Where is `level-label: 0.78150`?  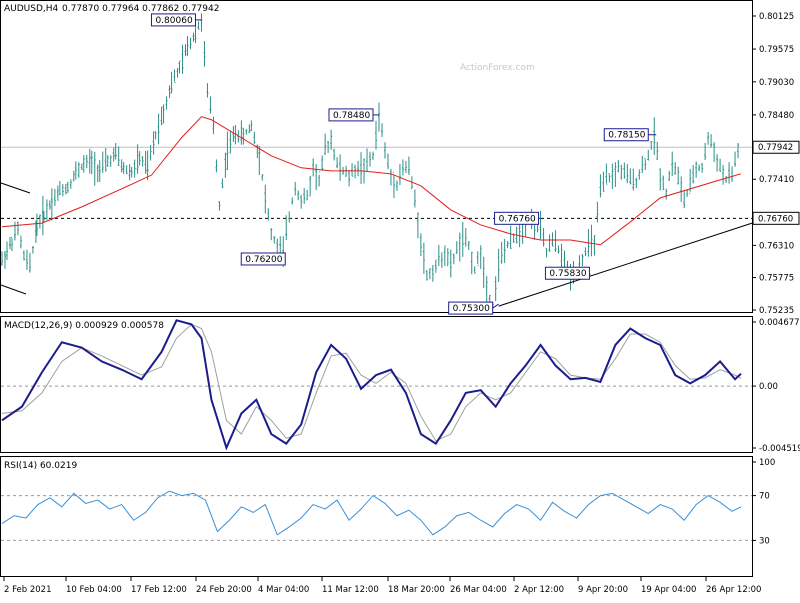
level-label: 0.78150 is located at coordinates (626, 136).